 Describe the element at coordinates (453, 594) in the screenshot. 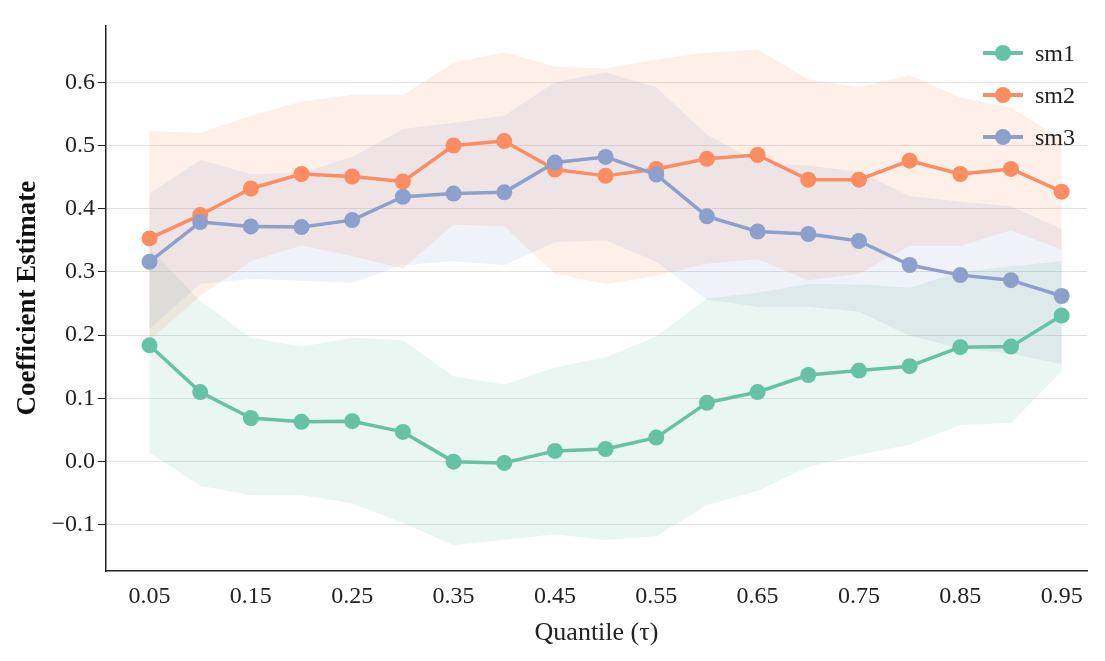

I see `x-tick-label: 0.35` at that location.